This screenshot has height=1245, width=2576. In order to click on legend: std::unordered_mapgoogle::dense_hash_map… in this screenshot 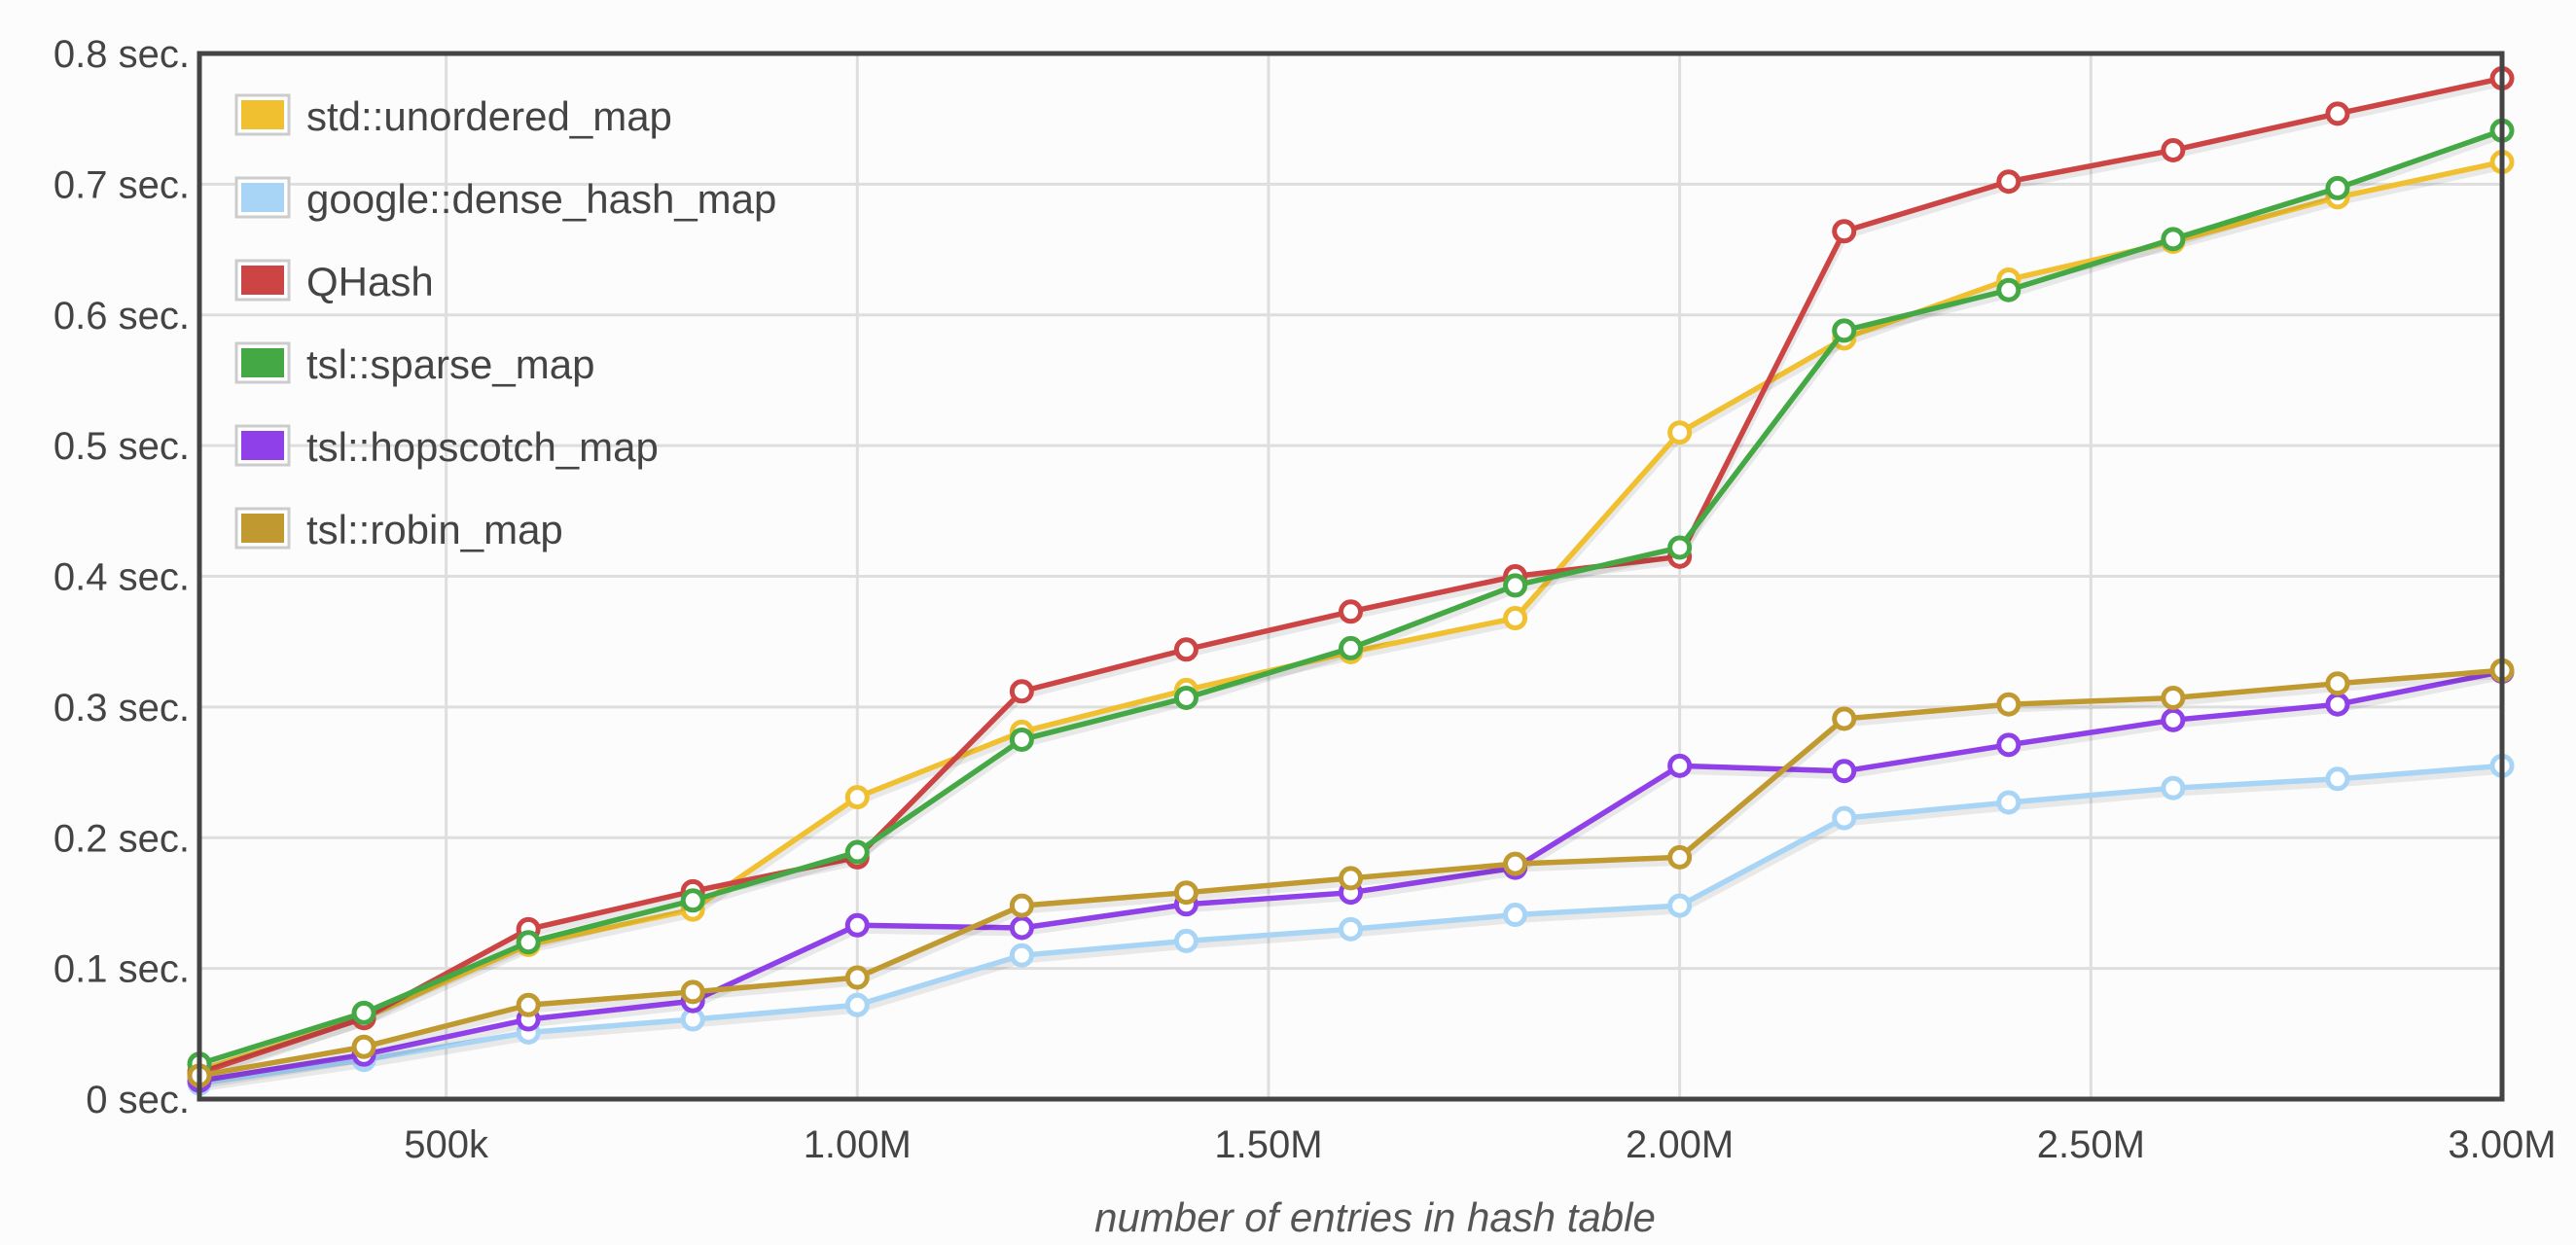, I will do `click(505, 322)`.